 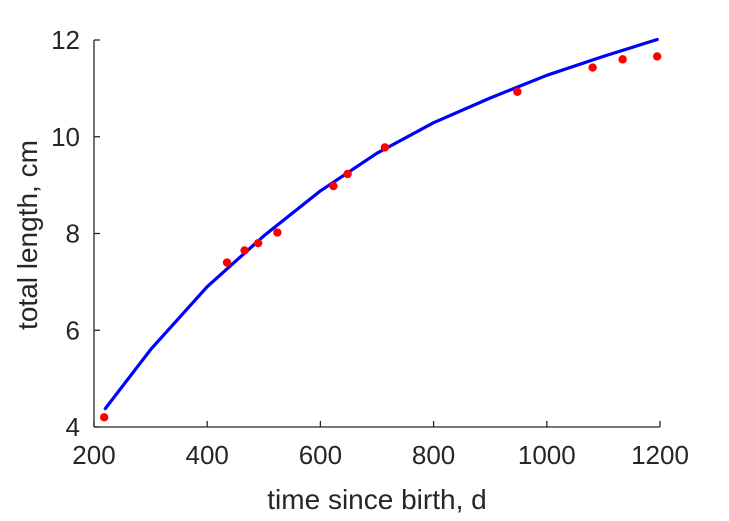 What do you see at coordinates (547, 455) in the screenshot?
I see `x-tick-label: 1000` at bounding box center [547, 455].